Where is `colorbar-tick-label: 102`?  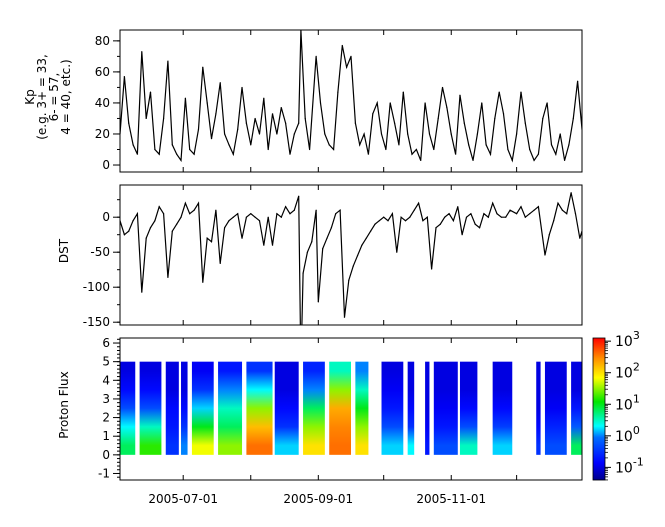 colorbar-tick-label: 102 is located at coordinates (627, 371).